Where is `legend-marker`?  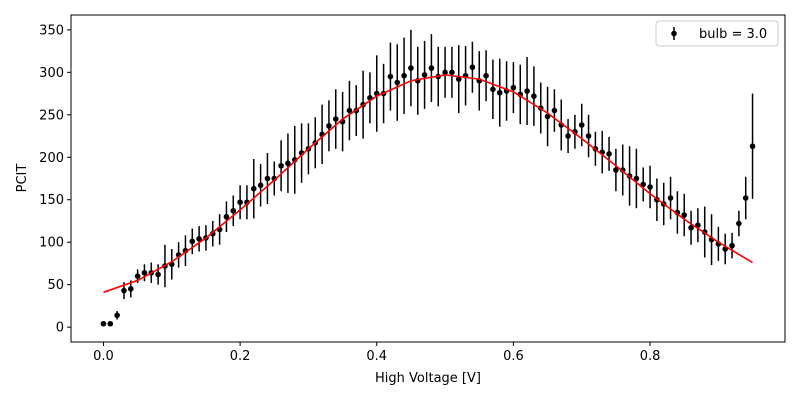 legend-marker is located at coordinates (674, 33).